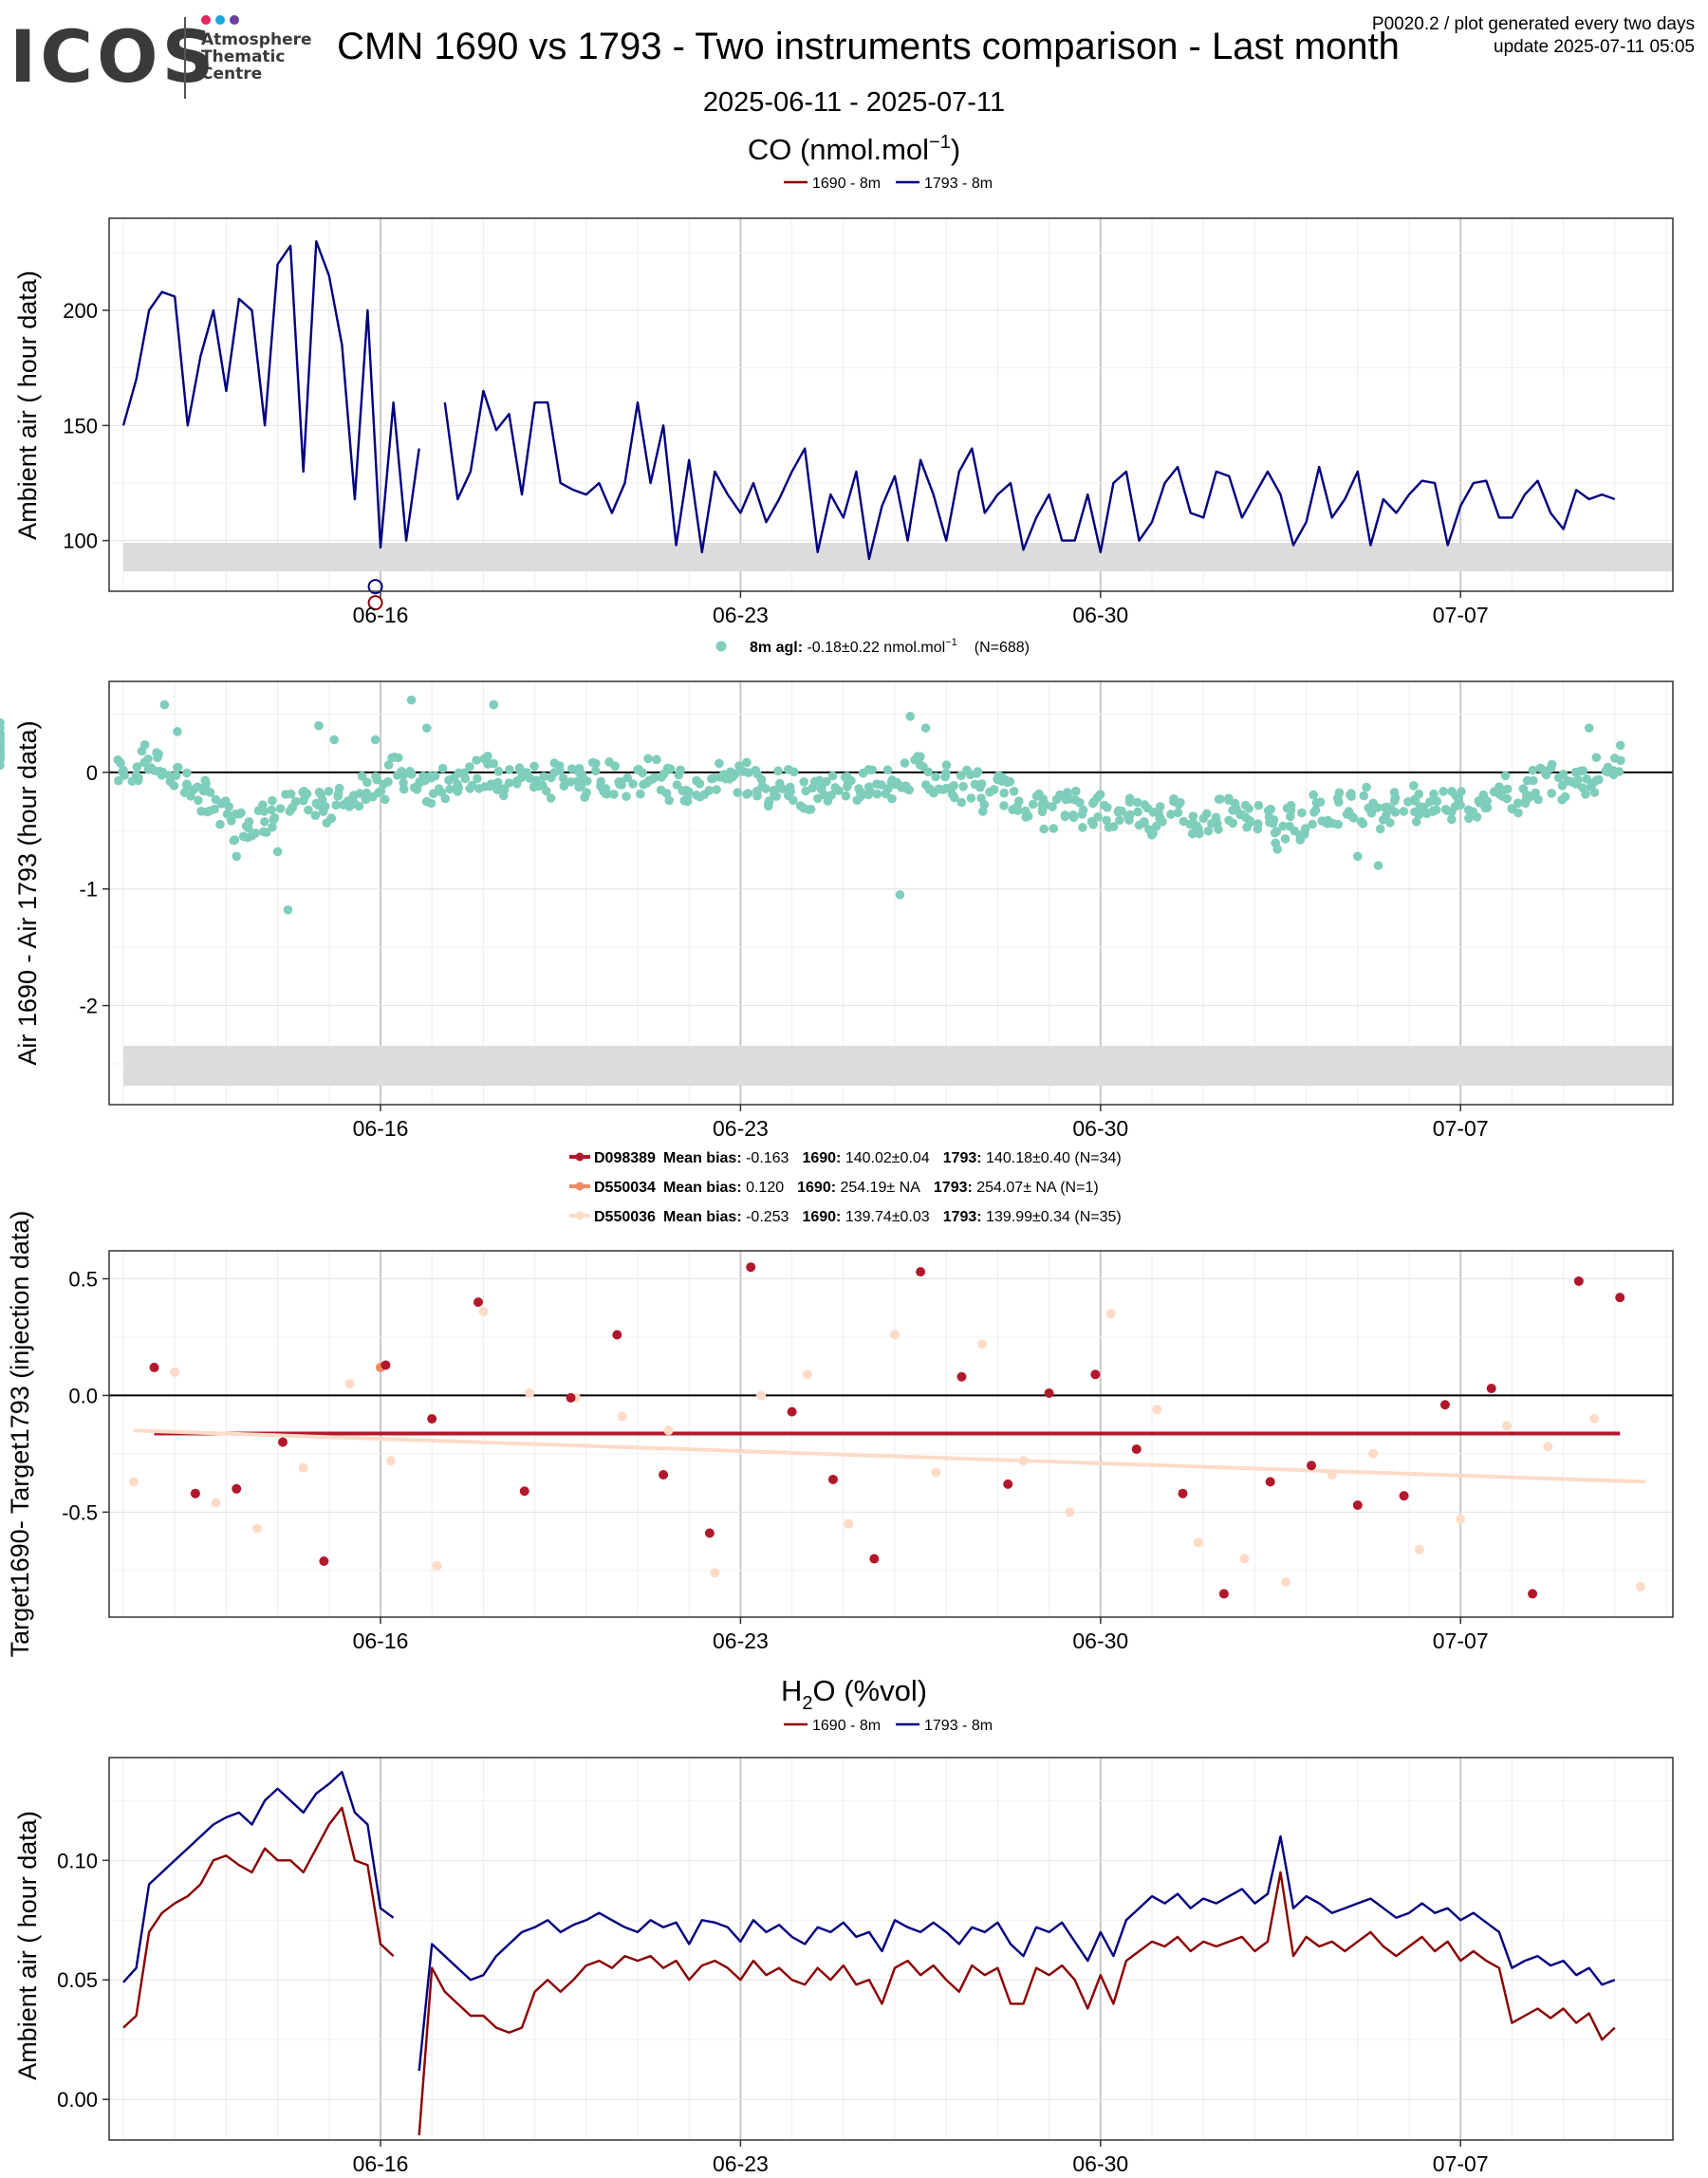 The height and width of the screenshot is (2178, 1708). I want to click on logo-wordmark: ICOS, so click(113, 56).